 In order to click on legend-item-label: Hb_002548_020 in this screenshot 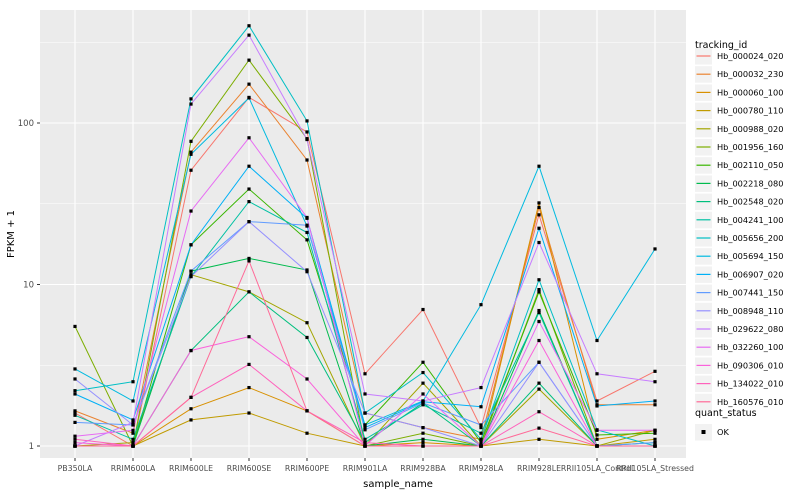, I will do `click(750, 202)`.